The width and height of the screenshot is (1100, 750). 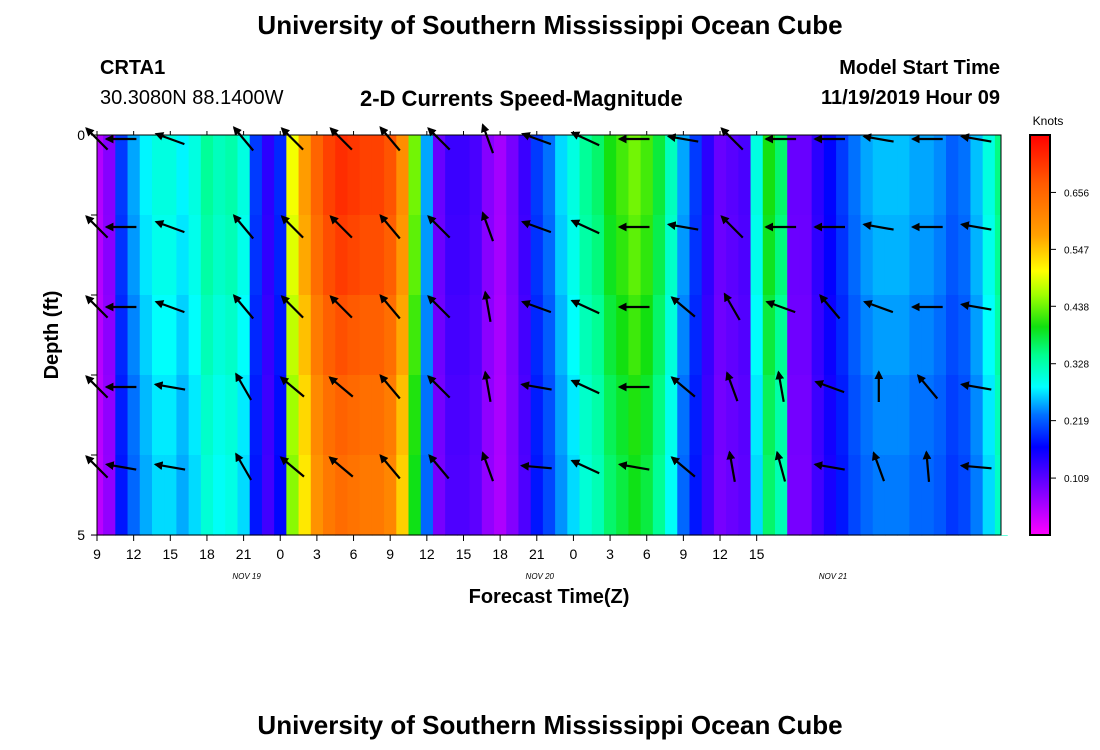 I want to click on x-tick-label: 12, so click(x=427, y=554).